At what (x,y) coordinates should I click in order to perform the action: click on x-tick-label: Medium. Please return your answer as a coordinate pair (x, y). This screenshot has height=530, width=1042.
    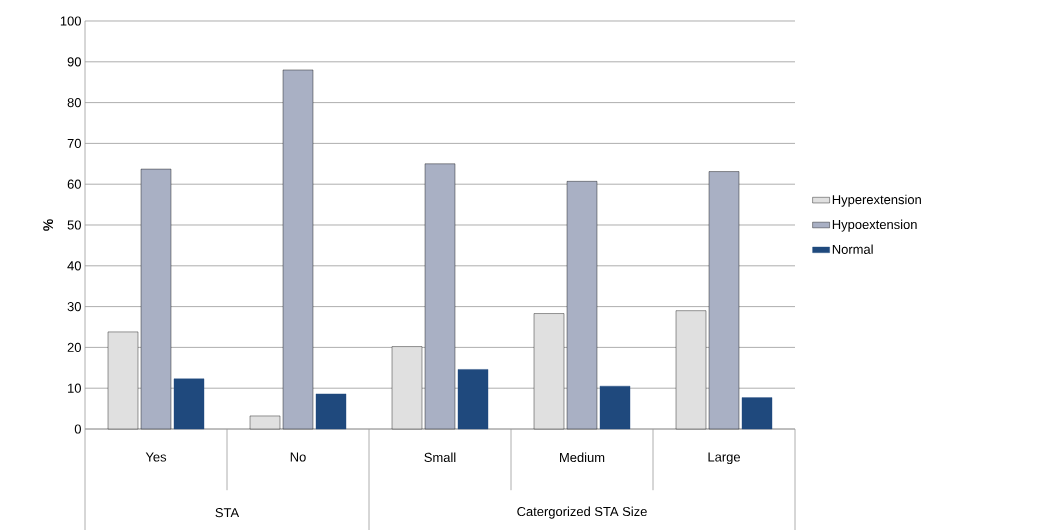
    Looking at the image, I should click on (582, 457).